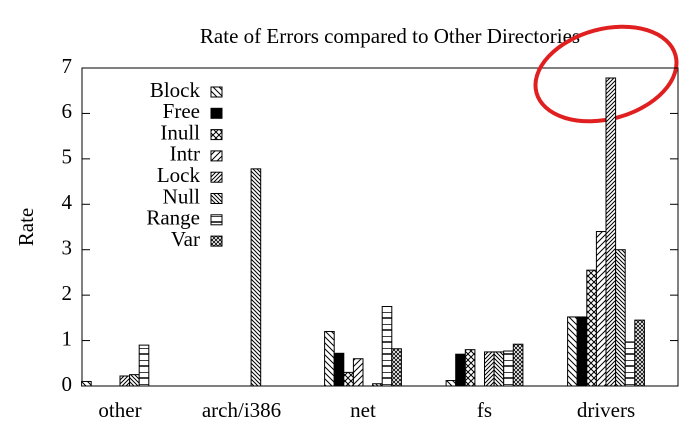 Image resolution: width=690 pixels, height=425 pixels. I want to click on legend-label: Lock, so click(179, 175).